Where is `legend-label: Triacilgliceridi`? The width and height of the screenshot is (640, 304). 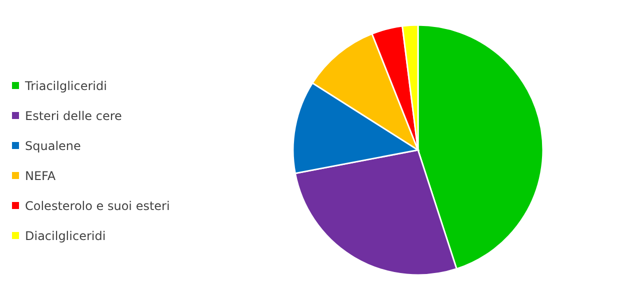
legend-label: Triacilgliceridi is located at coordinates (65, 86).